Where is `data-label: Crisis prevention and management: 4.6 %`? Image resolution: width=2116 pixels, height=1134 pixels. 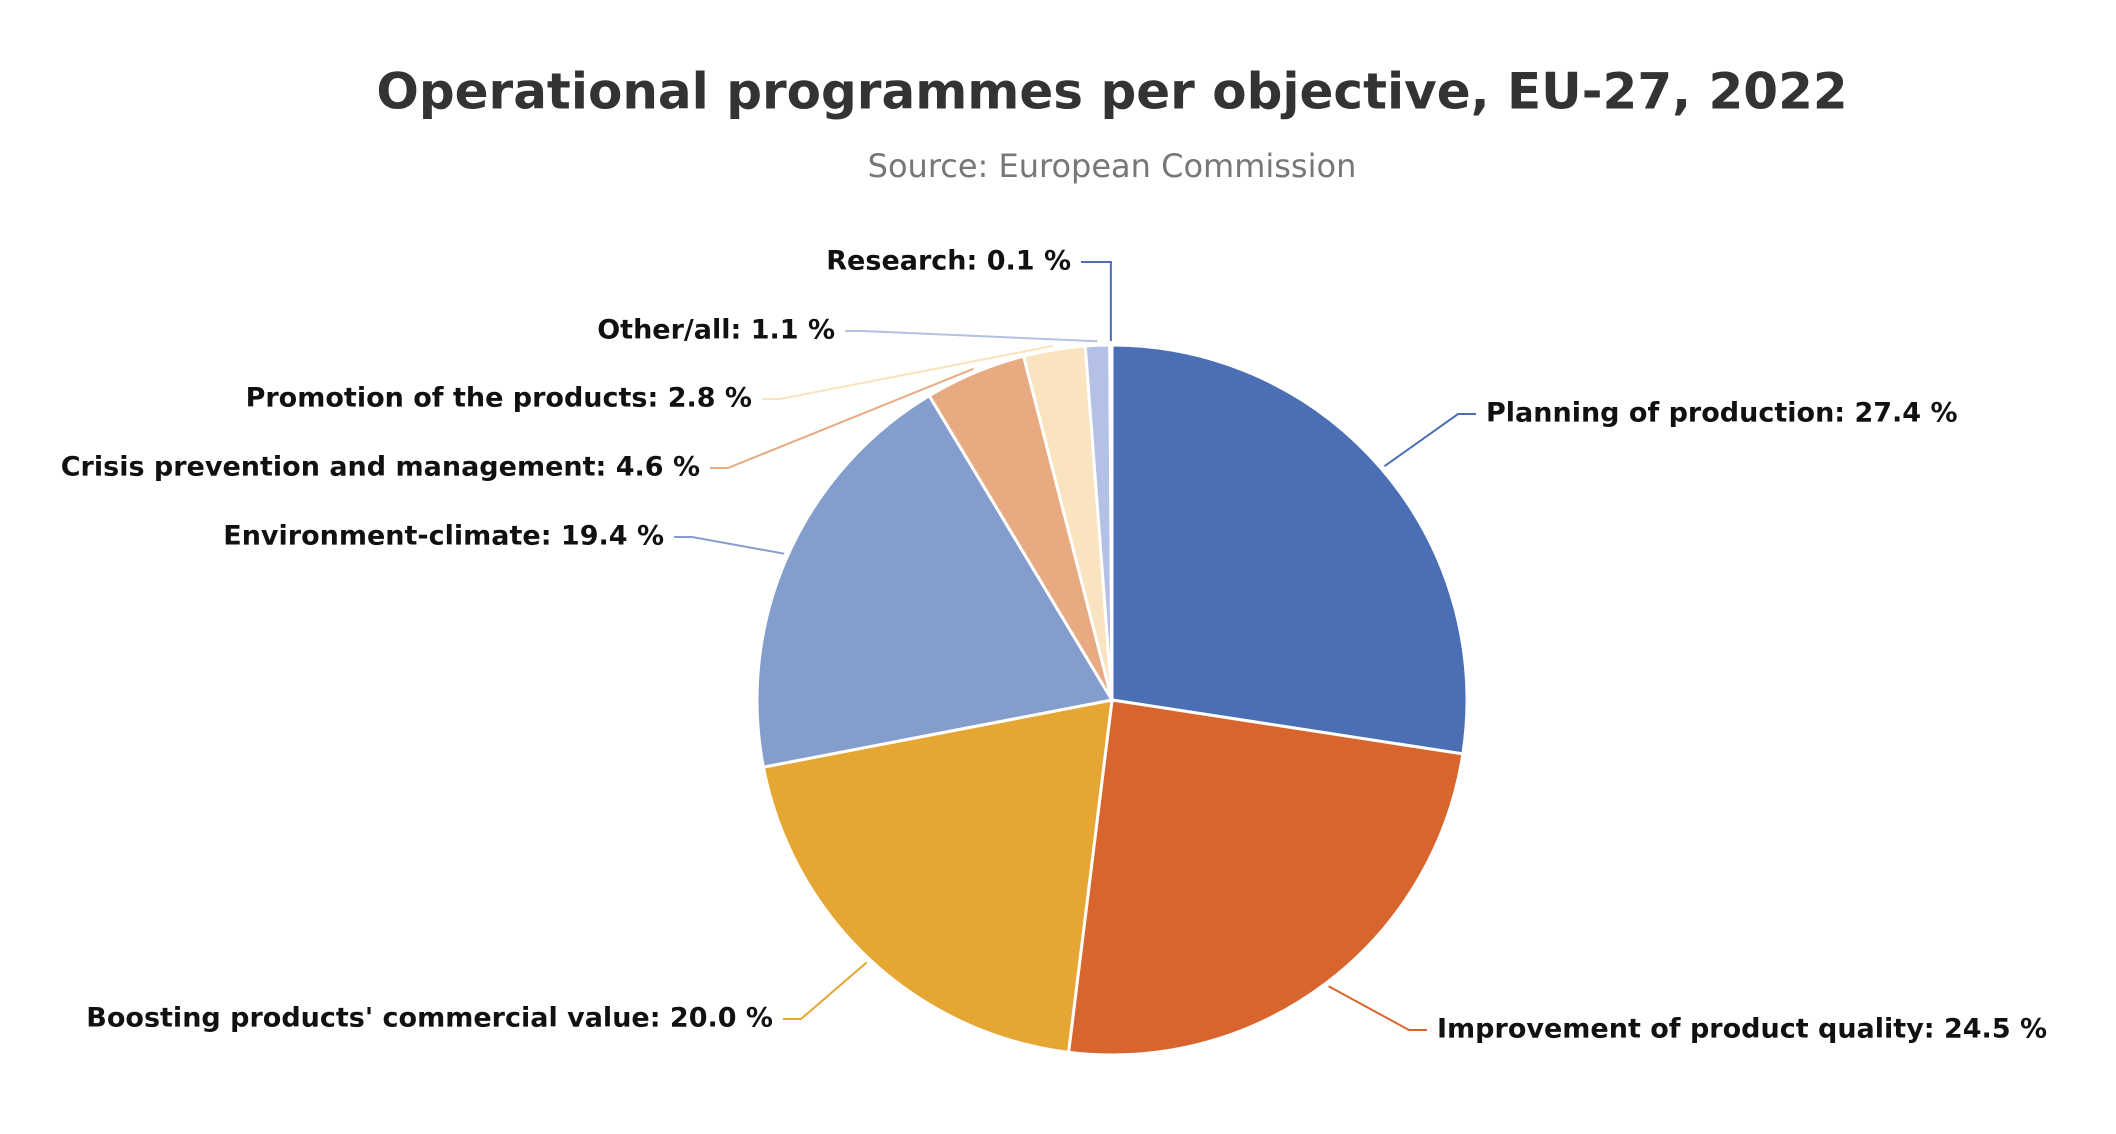 data-label: Crisis prevention and management: 4.6 % is located at coordinates (380, 467).